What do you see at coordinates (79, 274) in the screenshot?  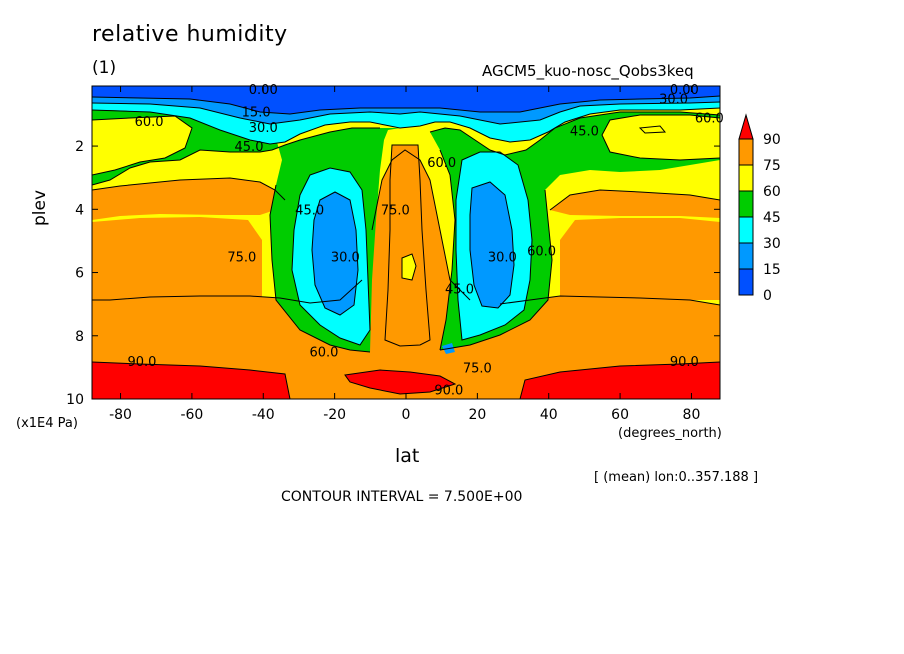 I see `y-tick-label: 6` at bounding box center [79, 274].